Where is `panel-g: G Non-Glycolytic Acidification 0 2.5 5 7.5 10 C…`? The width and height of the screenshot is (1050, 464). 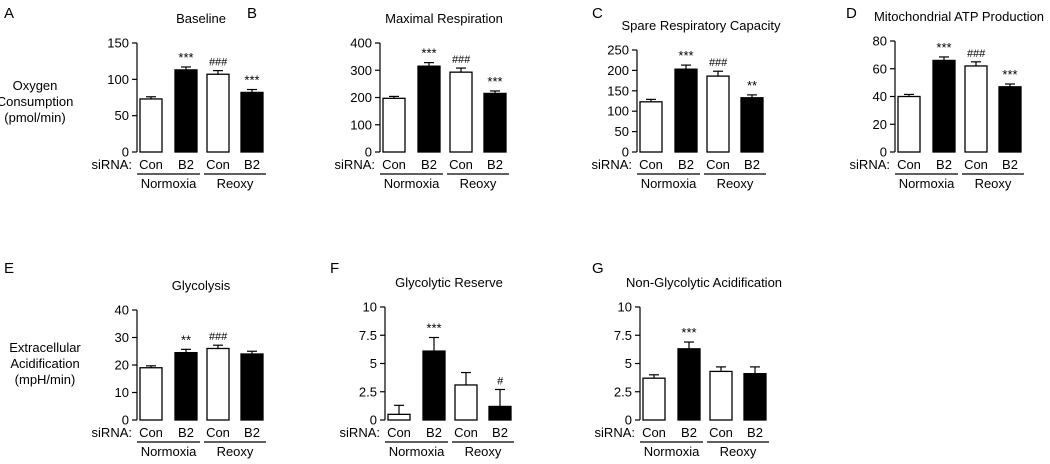
panel-g: G Non-Glycolytic Acidification 0 2.5 5 7.5 10 C… is located at coordinates (687, 359).